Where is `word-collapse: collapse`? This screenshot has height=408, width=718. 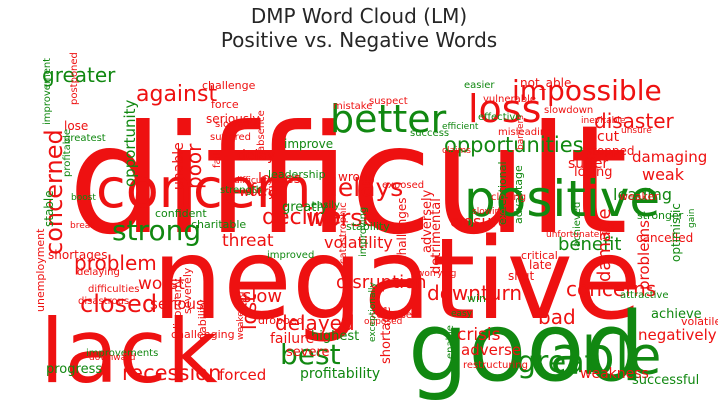
word-collapse: collapse is located at coordinates (391, 315).